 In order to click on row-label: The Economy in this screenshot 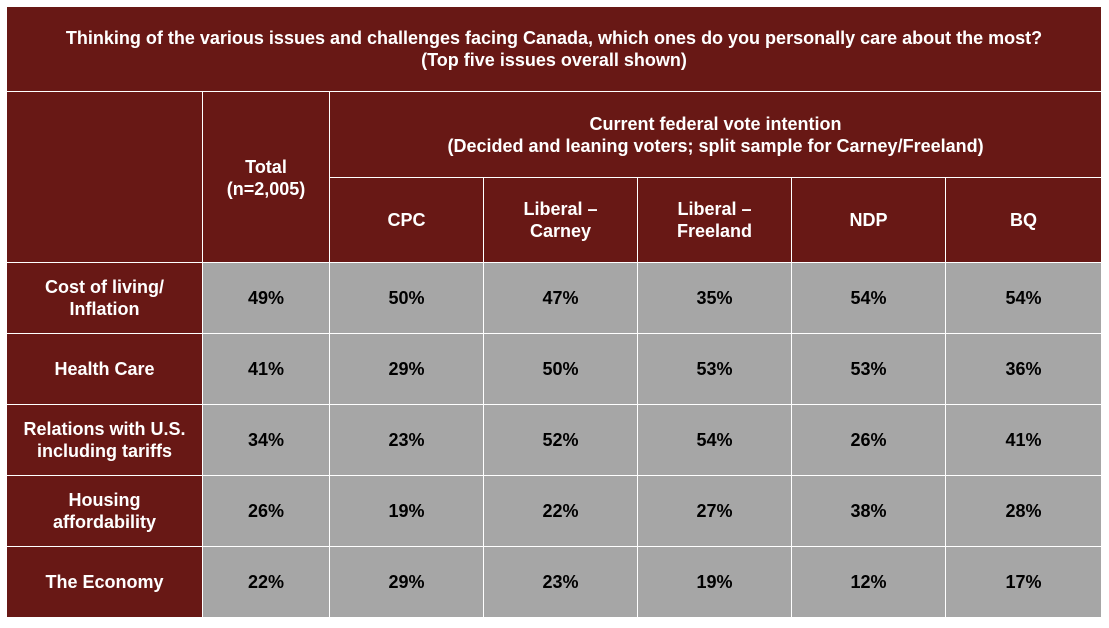, I will do `click(104, 582)`.